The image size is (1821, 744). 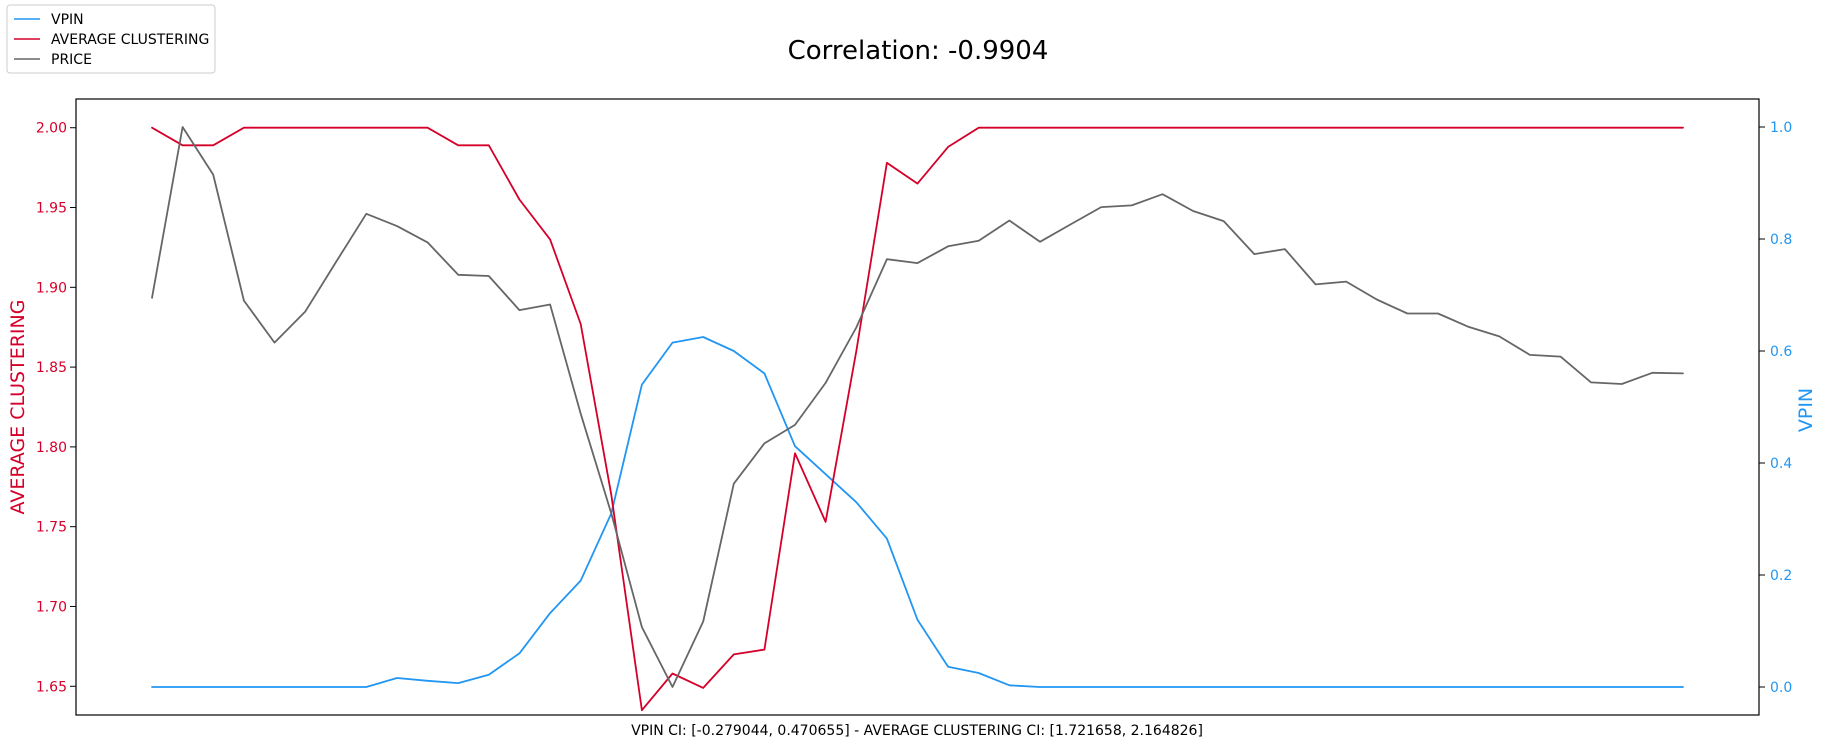 I want to click on left-axis-ticks: 1.65 1.70 1.75 1.80 1.85 1.90 1.95 2.00, so click(x=56, y=408).